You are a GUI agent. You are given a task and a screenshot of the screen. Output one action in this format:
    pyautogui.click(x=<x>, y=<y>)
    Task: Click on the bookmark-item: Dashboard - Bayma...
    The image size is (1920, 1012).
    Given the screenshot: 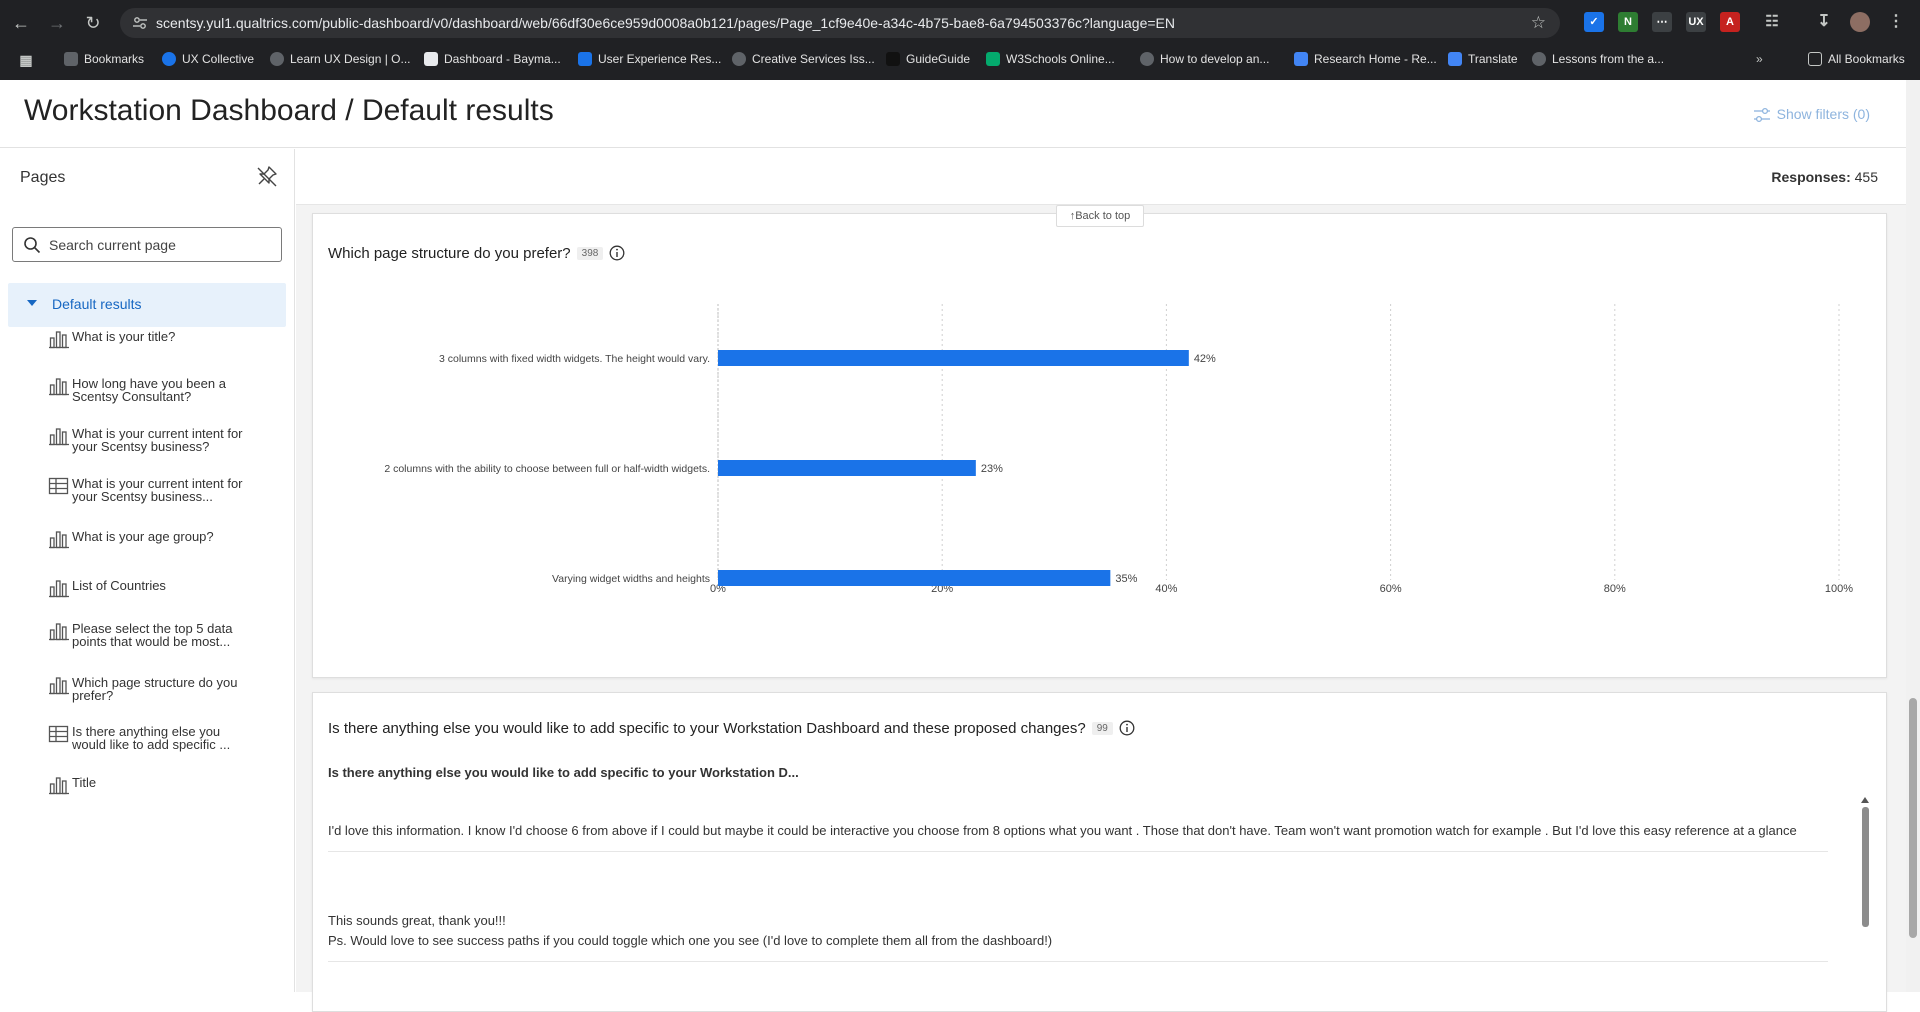 What is the action you would take?
    pyautogui.click(x=492, y=59)
    